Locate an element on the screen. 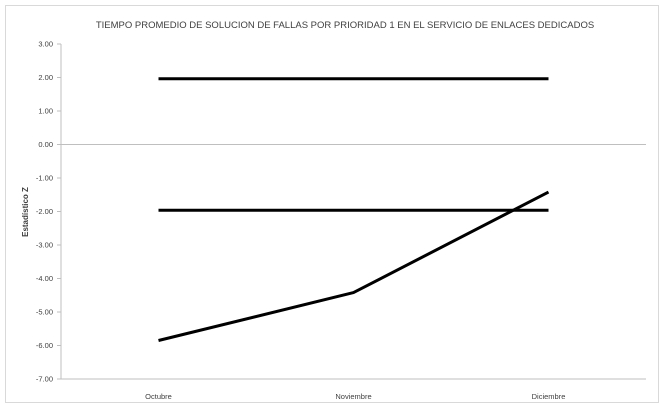  y-tick-label: -5.00 is located at coordinates (44, 312).